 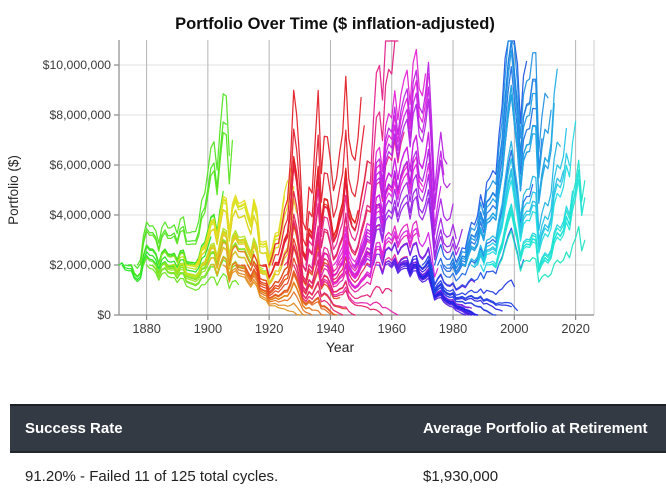 I want to click on x-tick-label: 1920, so click(x=269, y=328).